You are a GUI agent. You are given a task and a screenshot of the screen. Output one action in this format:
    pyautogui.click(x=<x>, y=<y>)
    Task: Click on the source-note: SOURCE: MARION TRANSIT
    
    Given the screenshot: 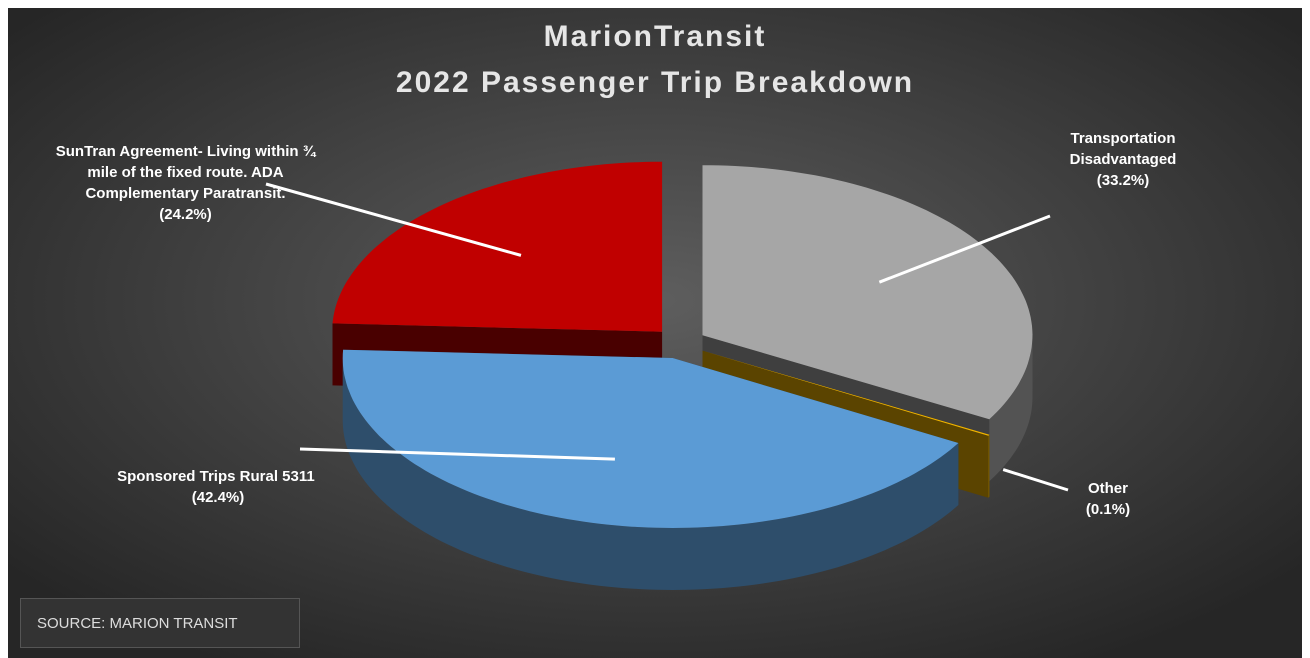 What is the action you would take?
    pyautogui.click(x=160, y=623)
    